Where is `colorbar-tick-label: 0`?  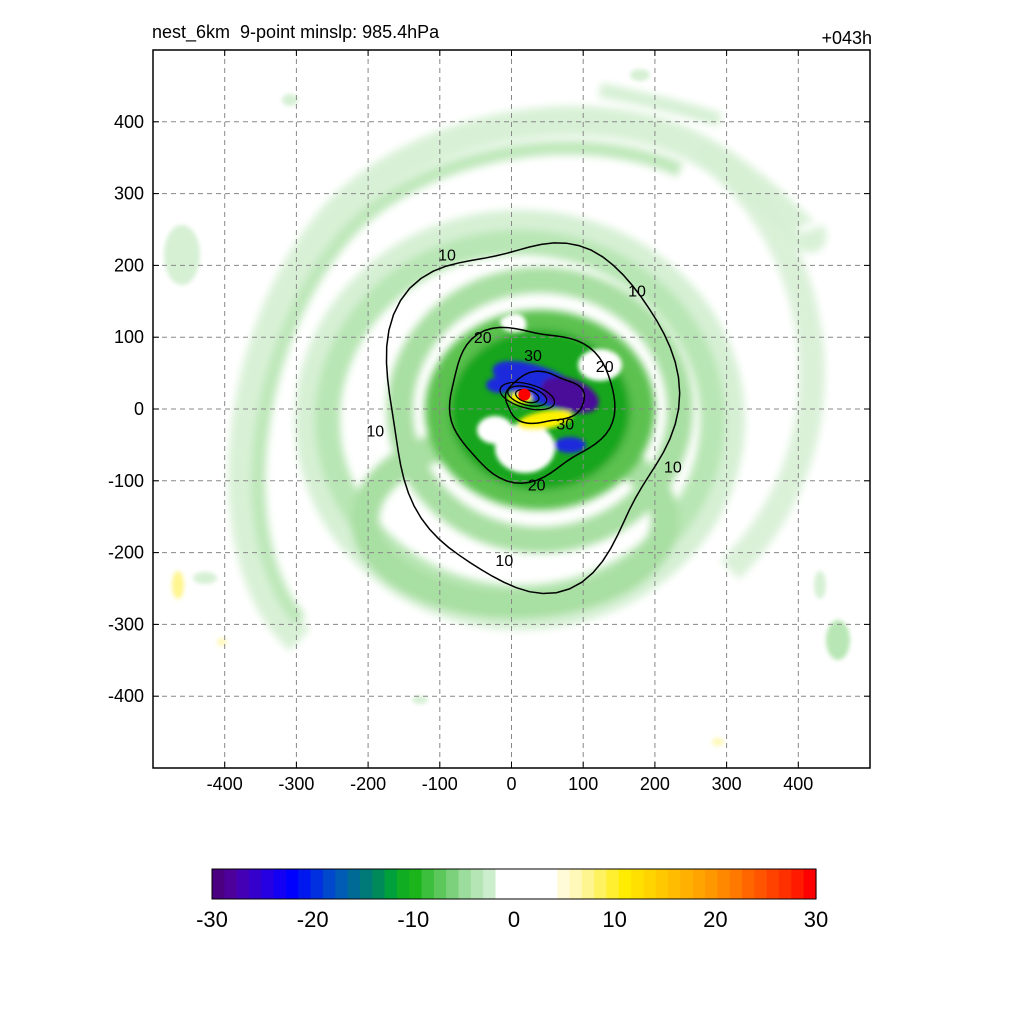
colorbar-tick-label: 0 is located at coordinates (514, 919).